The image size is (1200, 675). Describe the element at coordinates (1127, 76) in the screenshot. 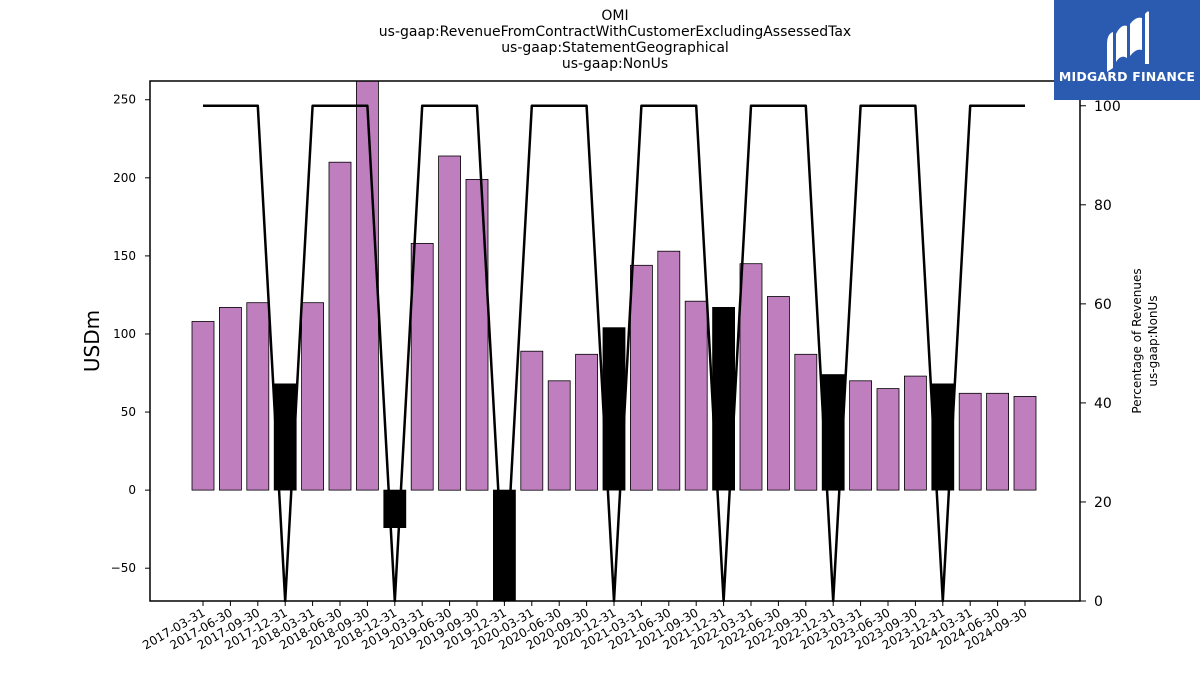

I see `logo-text: MIDGARD FINANCE` at that location.